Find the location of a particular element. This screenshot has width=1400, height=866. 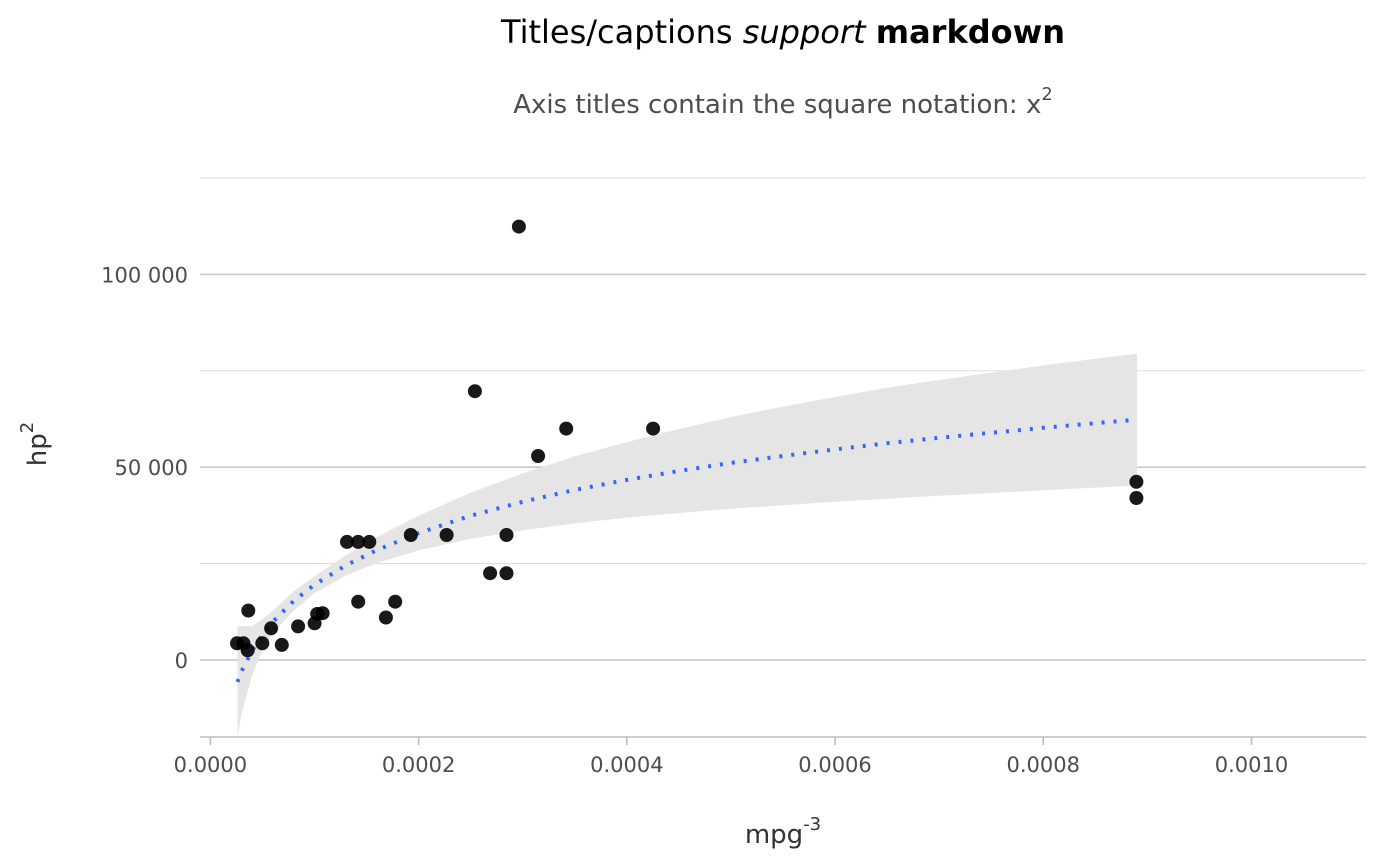

y-tick-label-1: 50 000 is located at coordinates (151, 468).